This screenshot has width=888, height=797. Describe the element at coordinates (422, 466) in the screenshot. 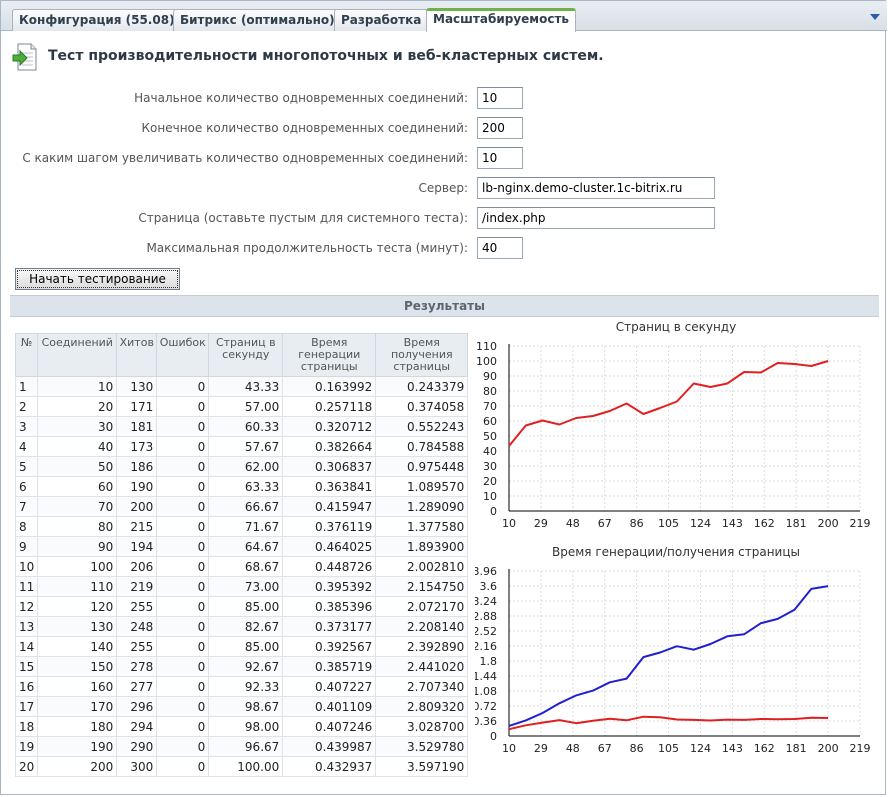

I see `table-cell: 0.975448` at that location.